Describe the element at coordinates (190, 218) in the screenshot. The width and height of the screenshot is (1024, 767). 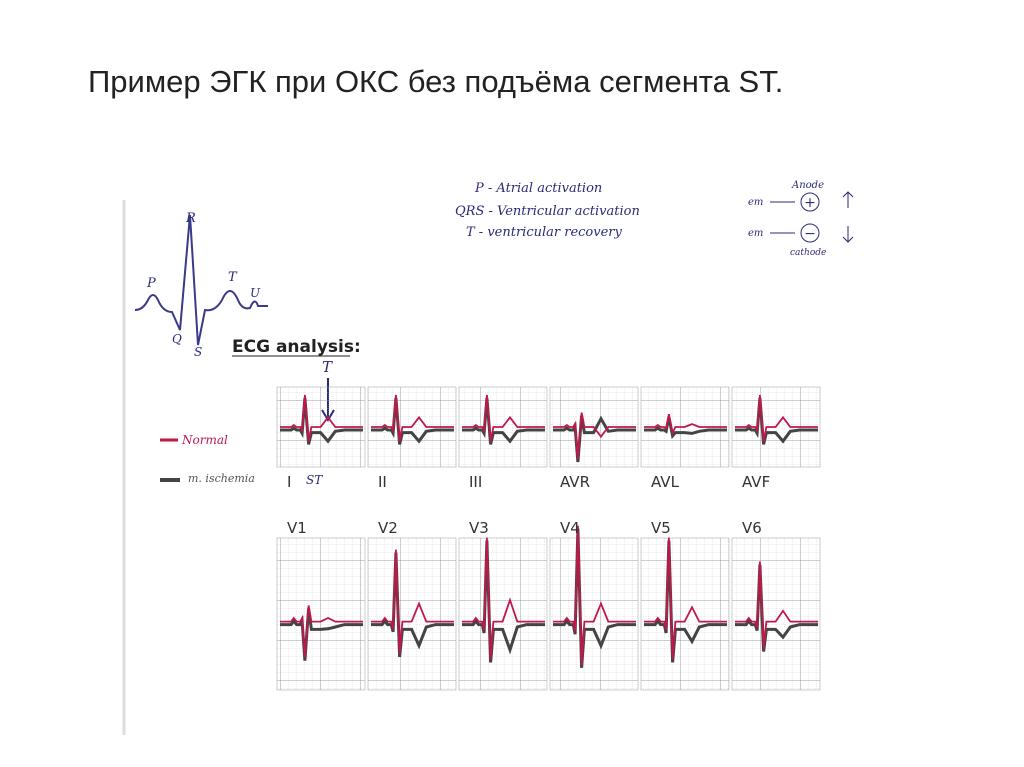
I see `wave-label: R` at that location.